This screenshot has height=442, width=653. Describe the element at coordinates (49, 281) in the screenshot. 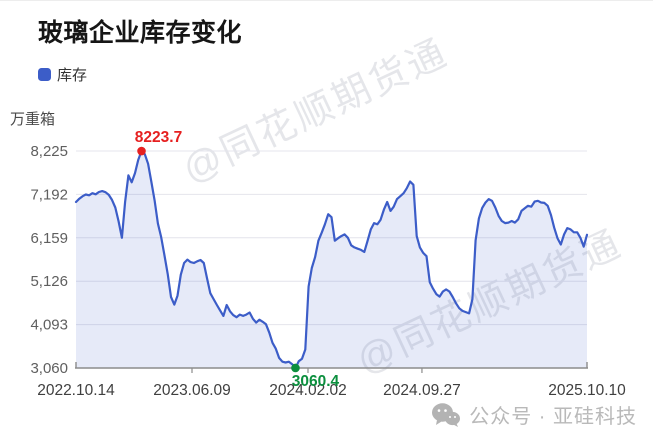

I see `y-axis-tick-label: 5,126` at that location.